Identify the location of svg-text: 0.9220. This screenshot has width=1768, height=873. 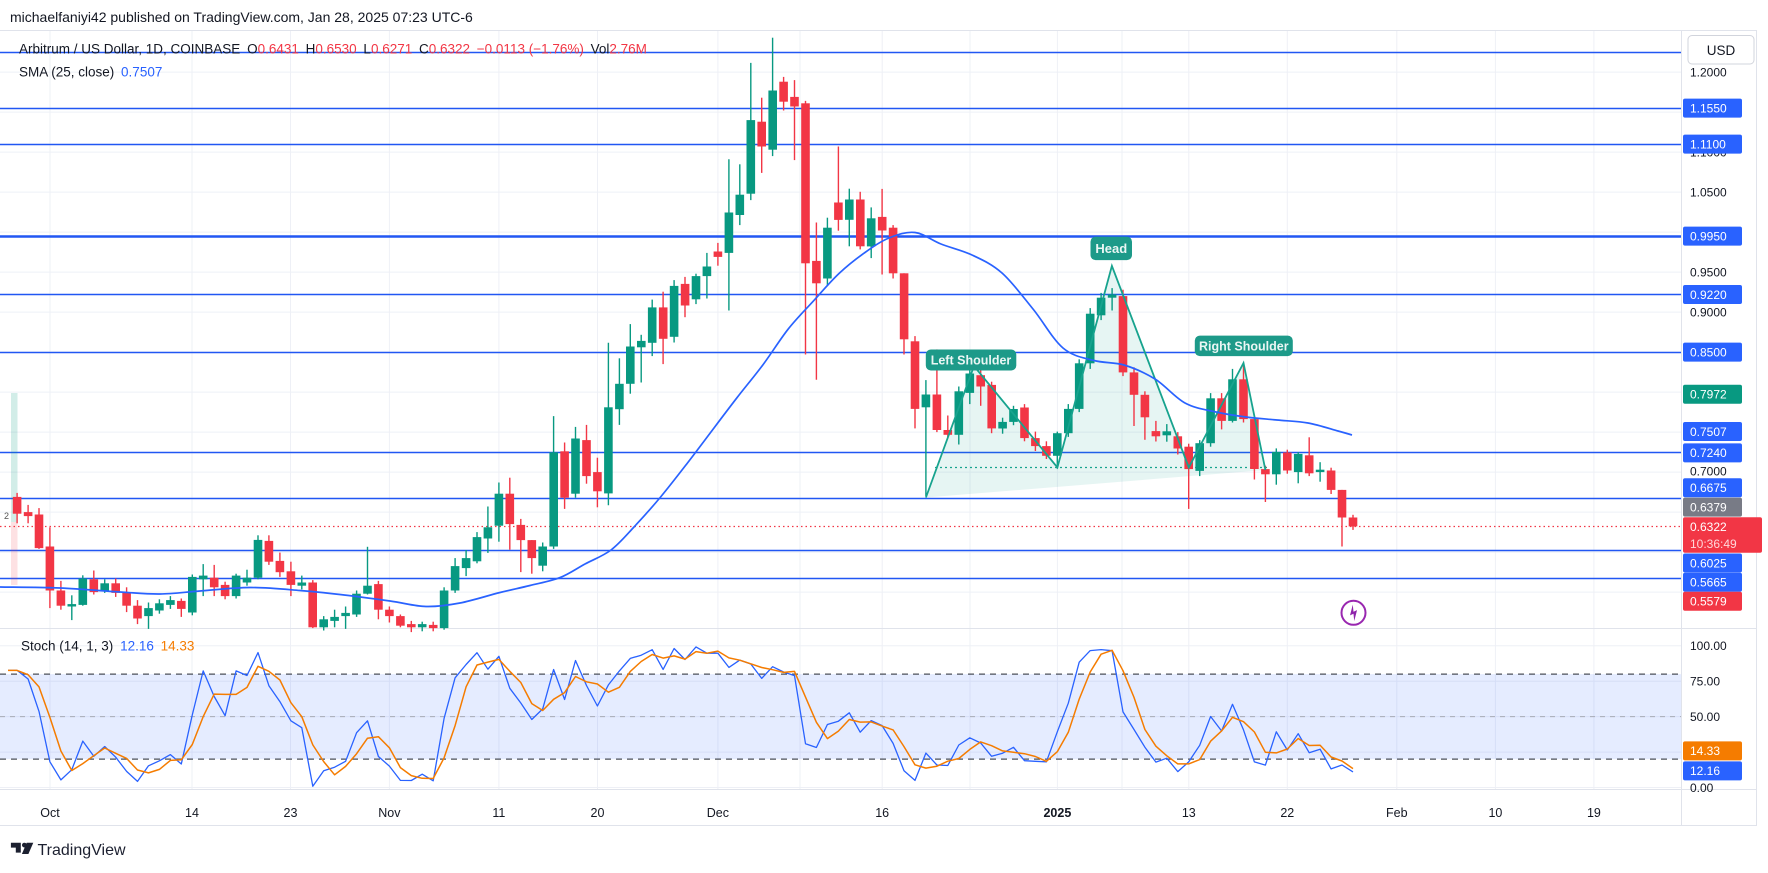
(1708, 295).